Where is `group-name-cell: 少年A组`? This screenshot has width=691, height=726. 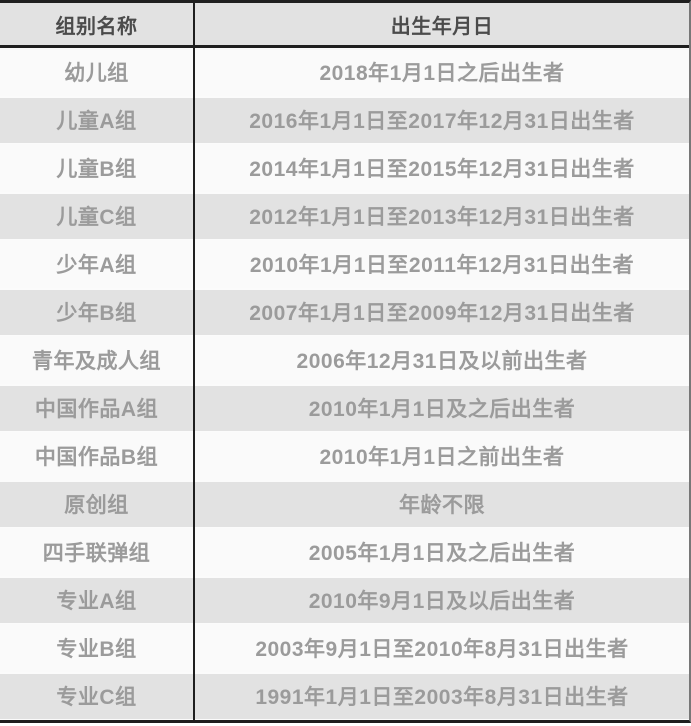 group-name-cell: 少年A组 is located at coordinates (96, 265).